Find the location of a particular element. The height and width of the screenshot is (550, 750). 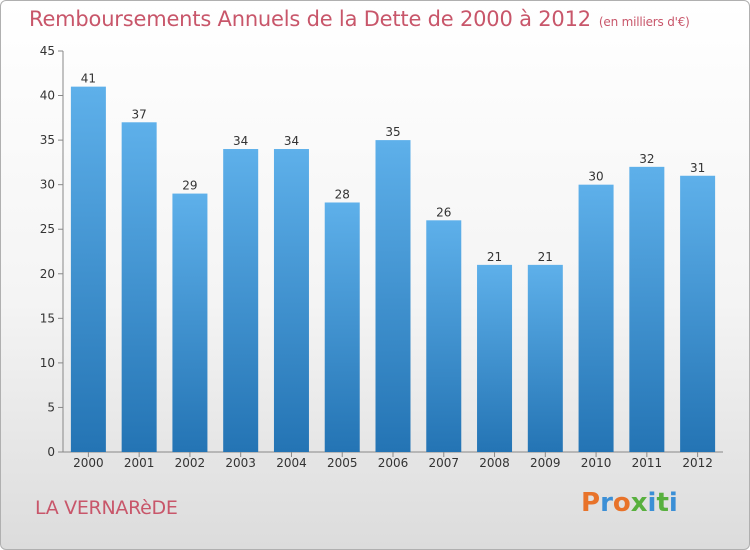

y-tick-label: 0 is located at coordinates (51, 452).